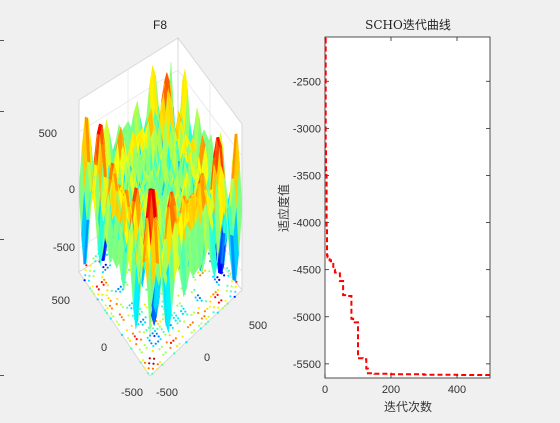  I want to click on y-tick-label: 500, so click(61, 301).